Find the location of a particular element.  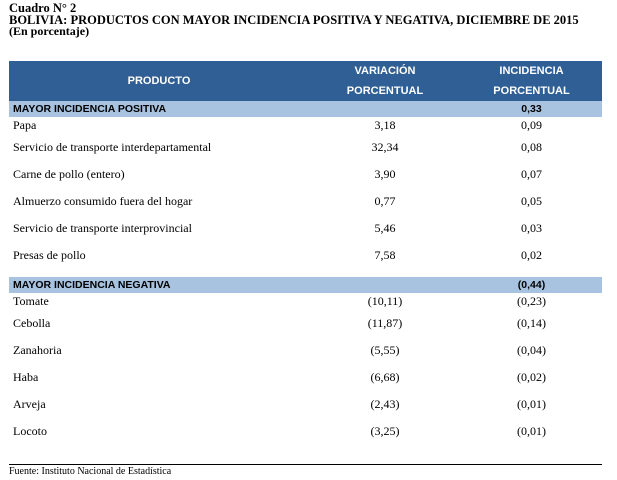

table-row: Arveja (2,43) (0,01) is located at coordinates (305, 404).